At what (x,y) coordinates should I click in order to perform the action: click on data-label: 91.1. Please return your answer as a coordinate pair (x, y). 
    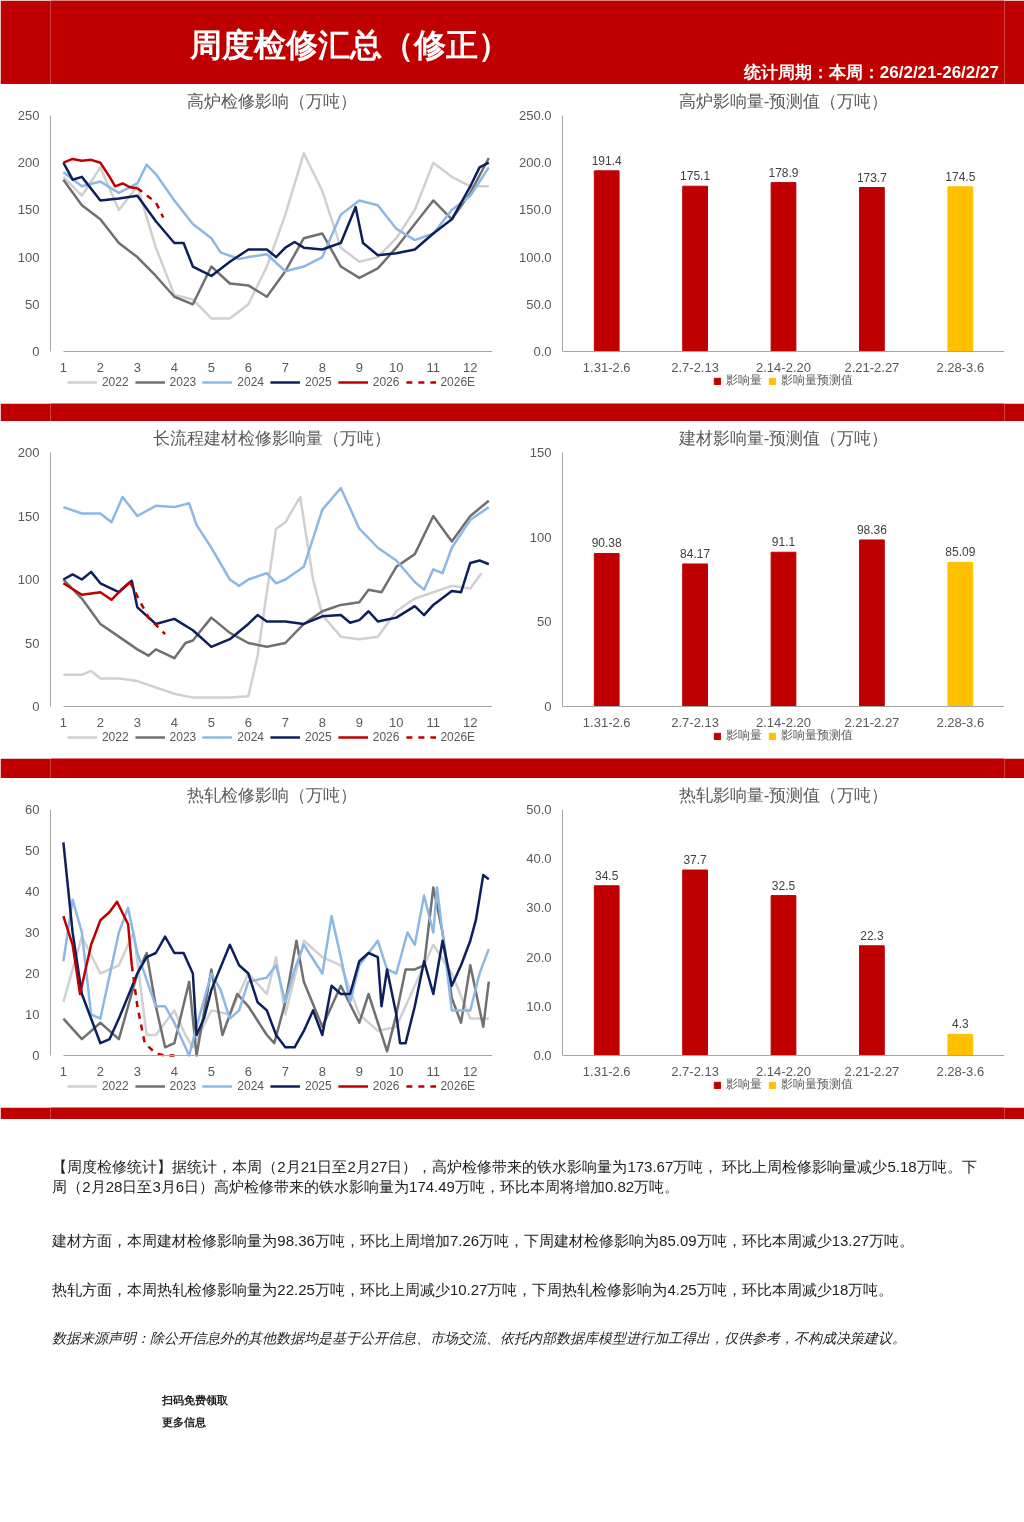
    Looking at the image, I should click on (783, 542).